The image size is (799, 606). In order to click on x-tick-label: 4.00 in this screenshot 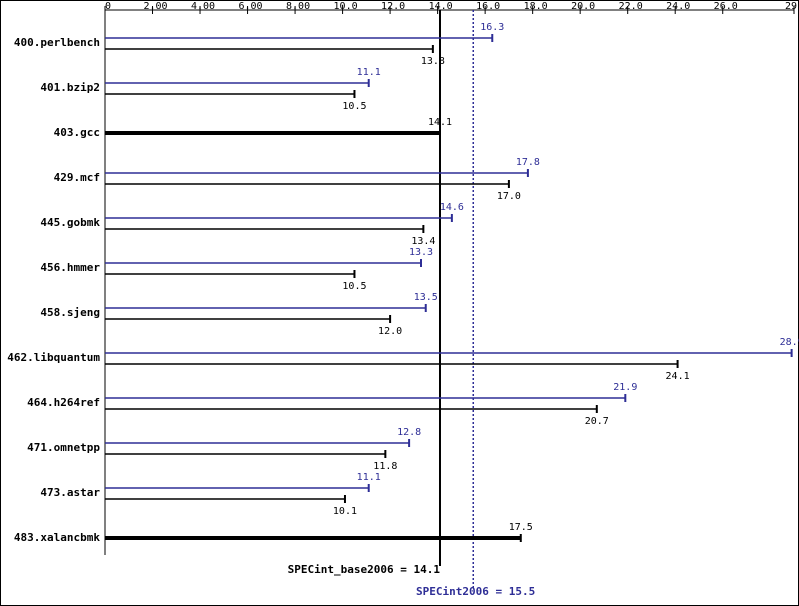, I will do `click(203, 6)`.